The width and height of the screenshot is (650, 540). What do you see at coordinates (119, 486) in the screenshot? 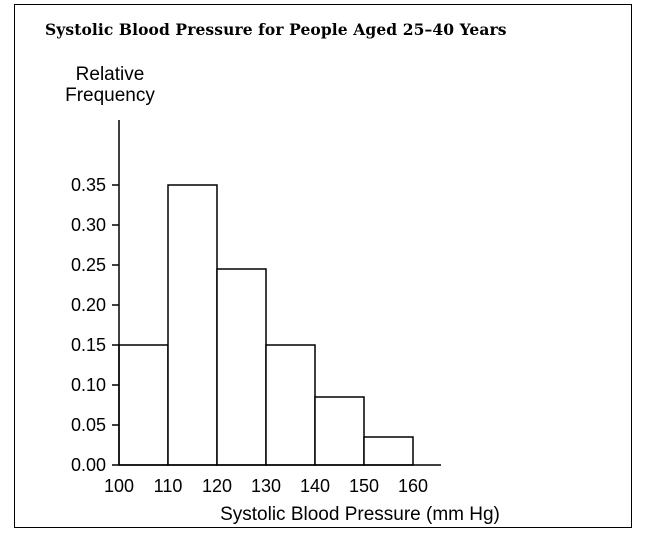
I see `x-tick-label-100: 100` at bounding box center [119, 486].